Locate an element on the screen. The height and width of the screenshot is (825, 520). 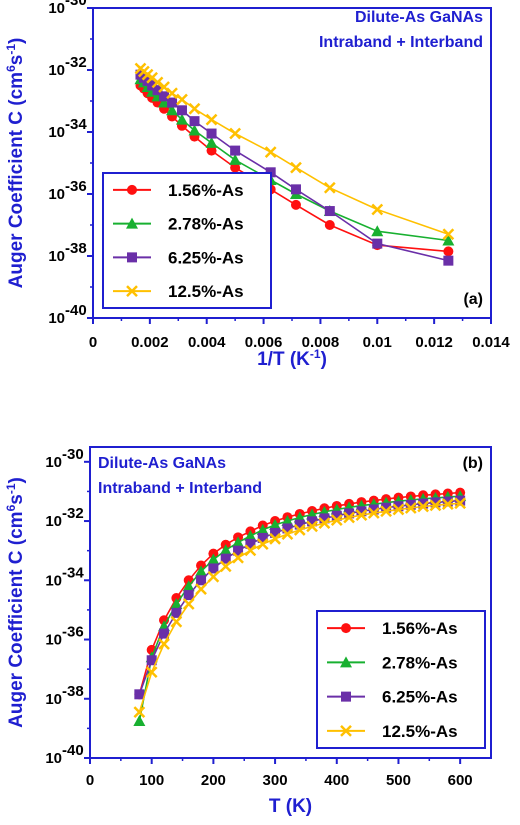
panel-label: (b) is located at coordinates (473, 463).